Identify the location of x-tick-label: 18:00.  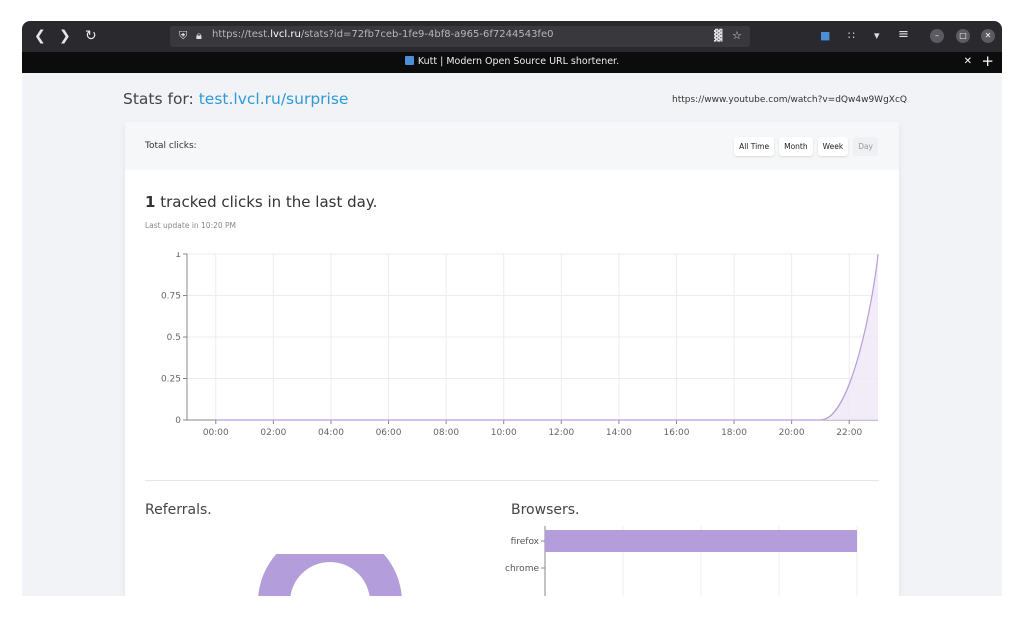
(734, 433).